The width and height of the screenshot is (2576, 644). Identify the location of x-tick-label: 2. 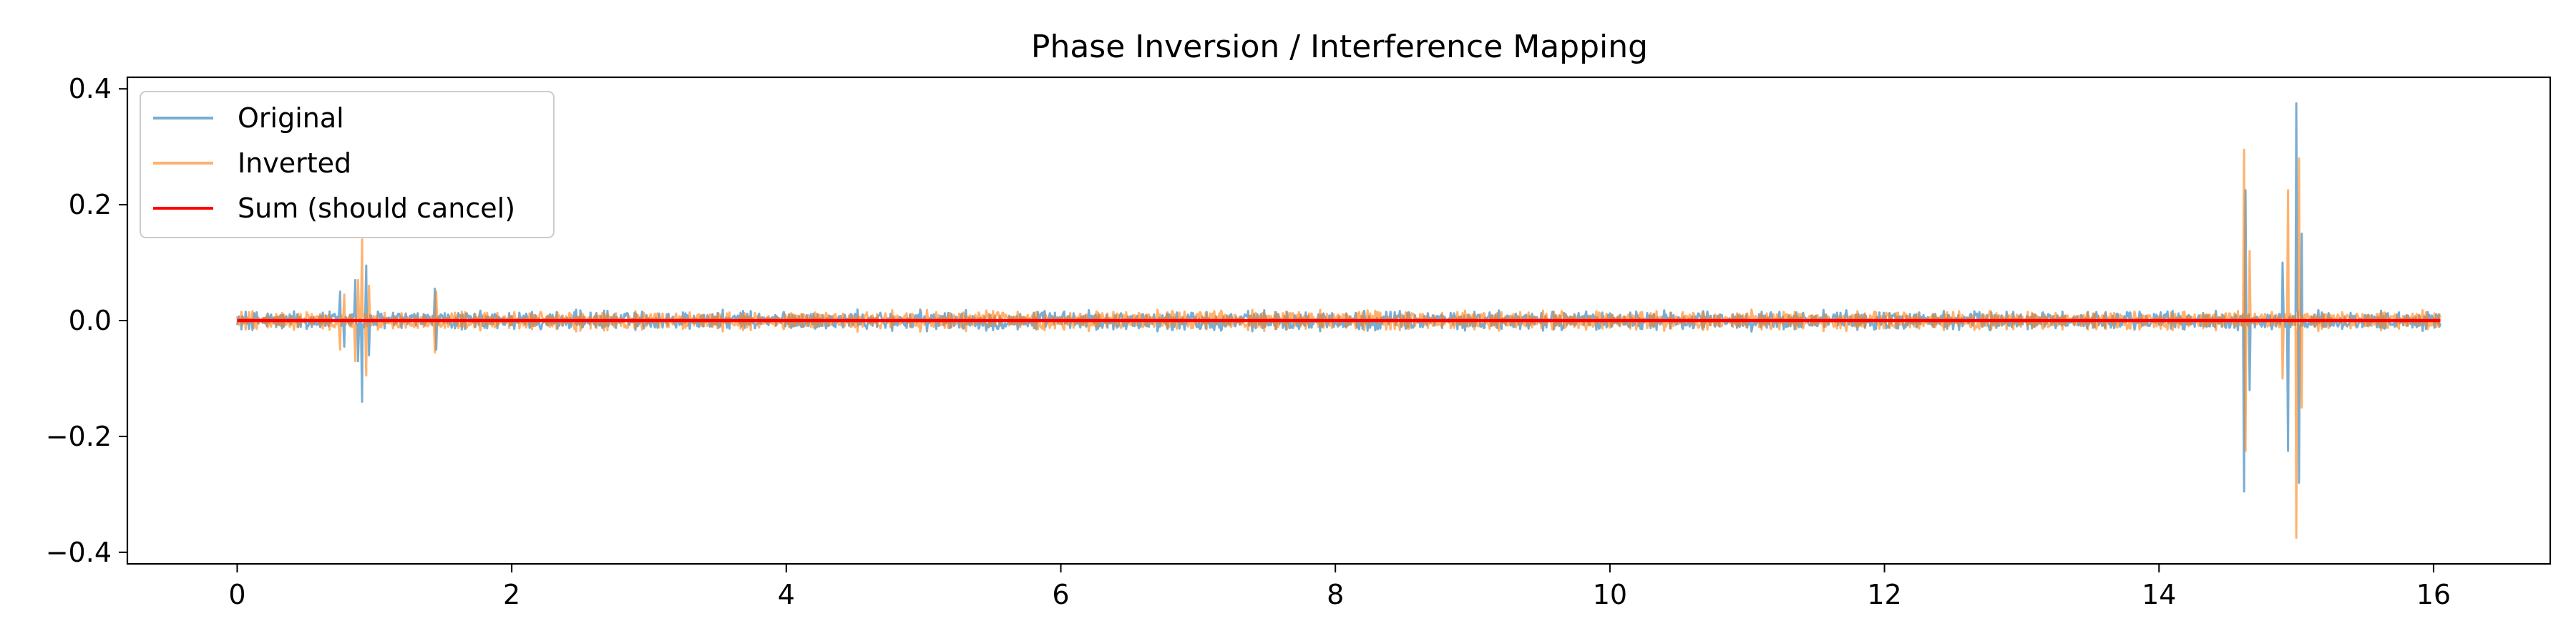
(511, 594).